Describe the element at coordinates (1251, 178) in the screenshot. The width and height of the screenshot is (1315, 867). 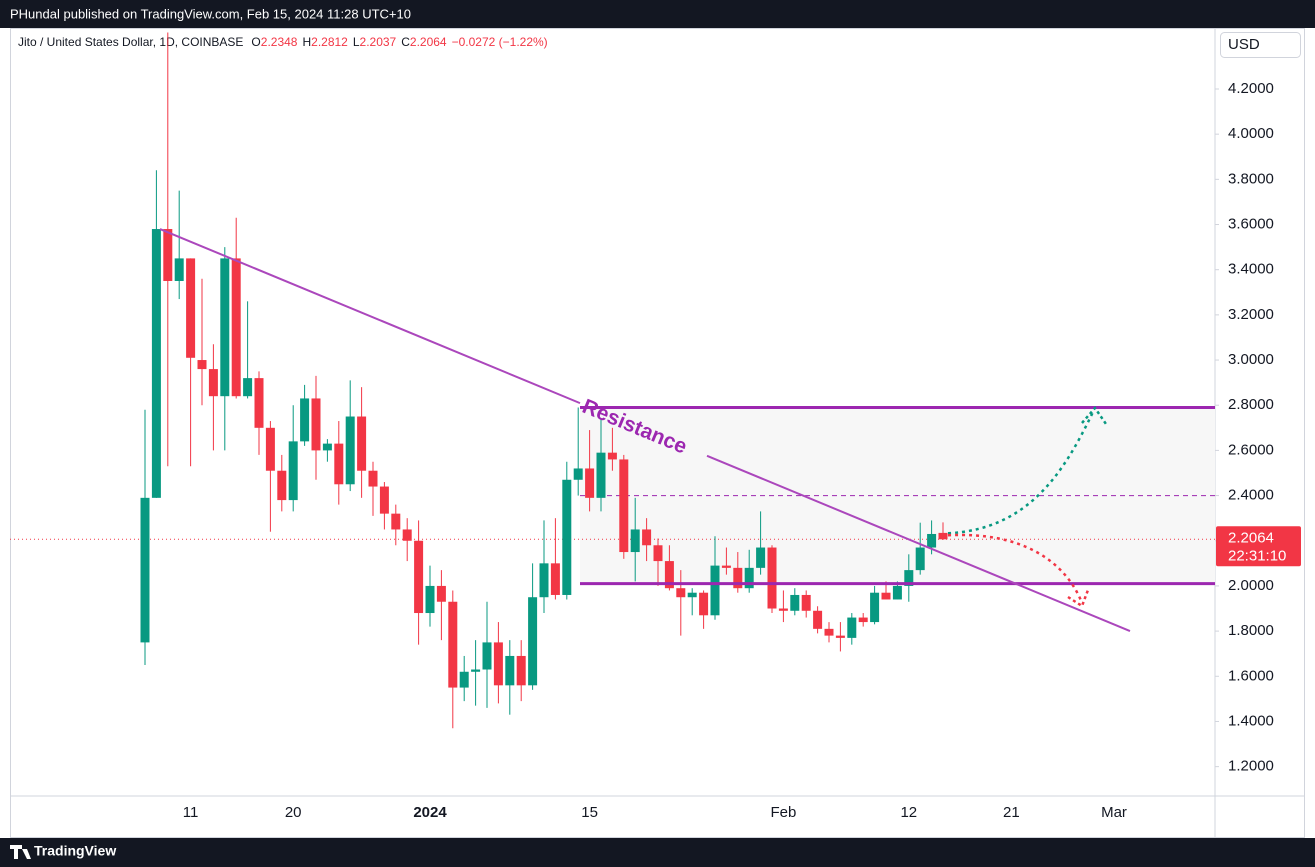
I see `y-tick-label: 3.8000` at that location.